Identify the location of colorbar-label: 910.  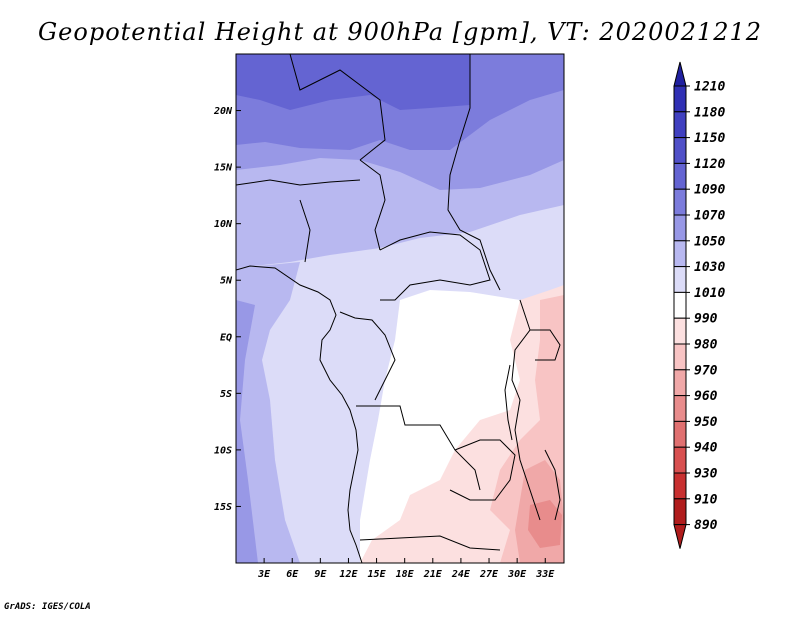
(706, 499).